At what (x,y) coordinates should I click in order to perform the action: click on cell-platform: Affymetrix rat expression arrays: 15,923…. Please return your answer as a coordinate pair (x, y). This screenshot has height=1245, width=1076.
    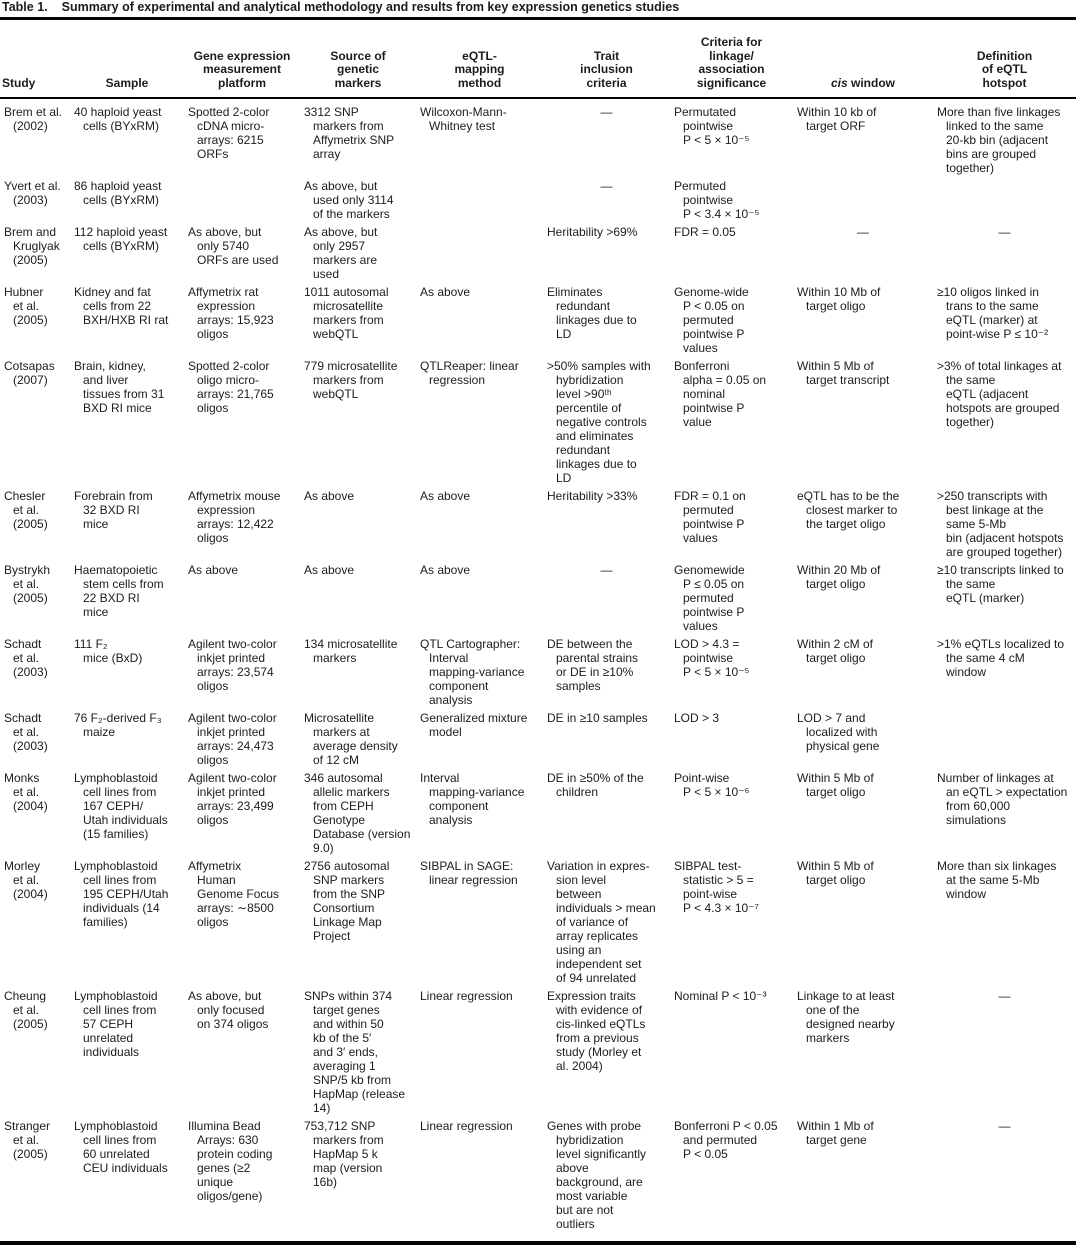
    Looking at the image, I should click on (231, 313).